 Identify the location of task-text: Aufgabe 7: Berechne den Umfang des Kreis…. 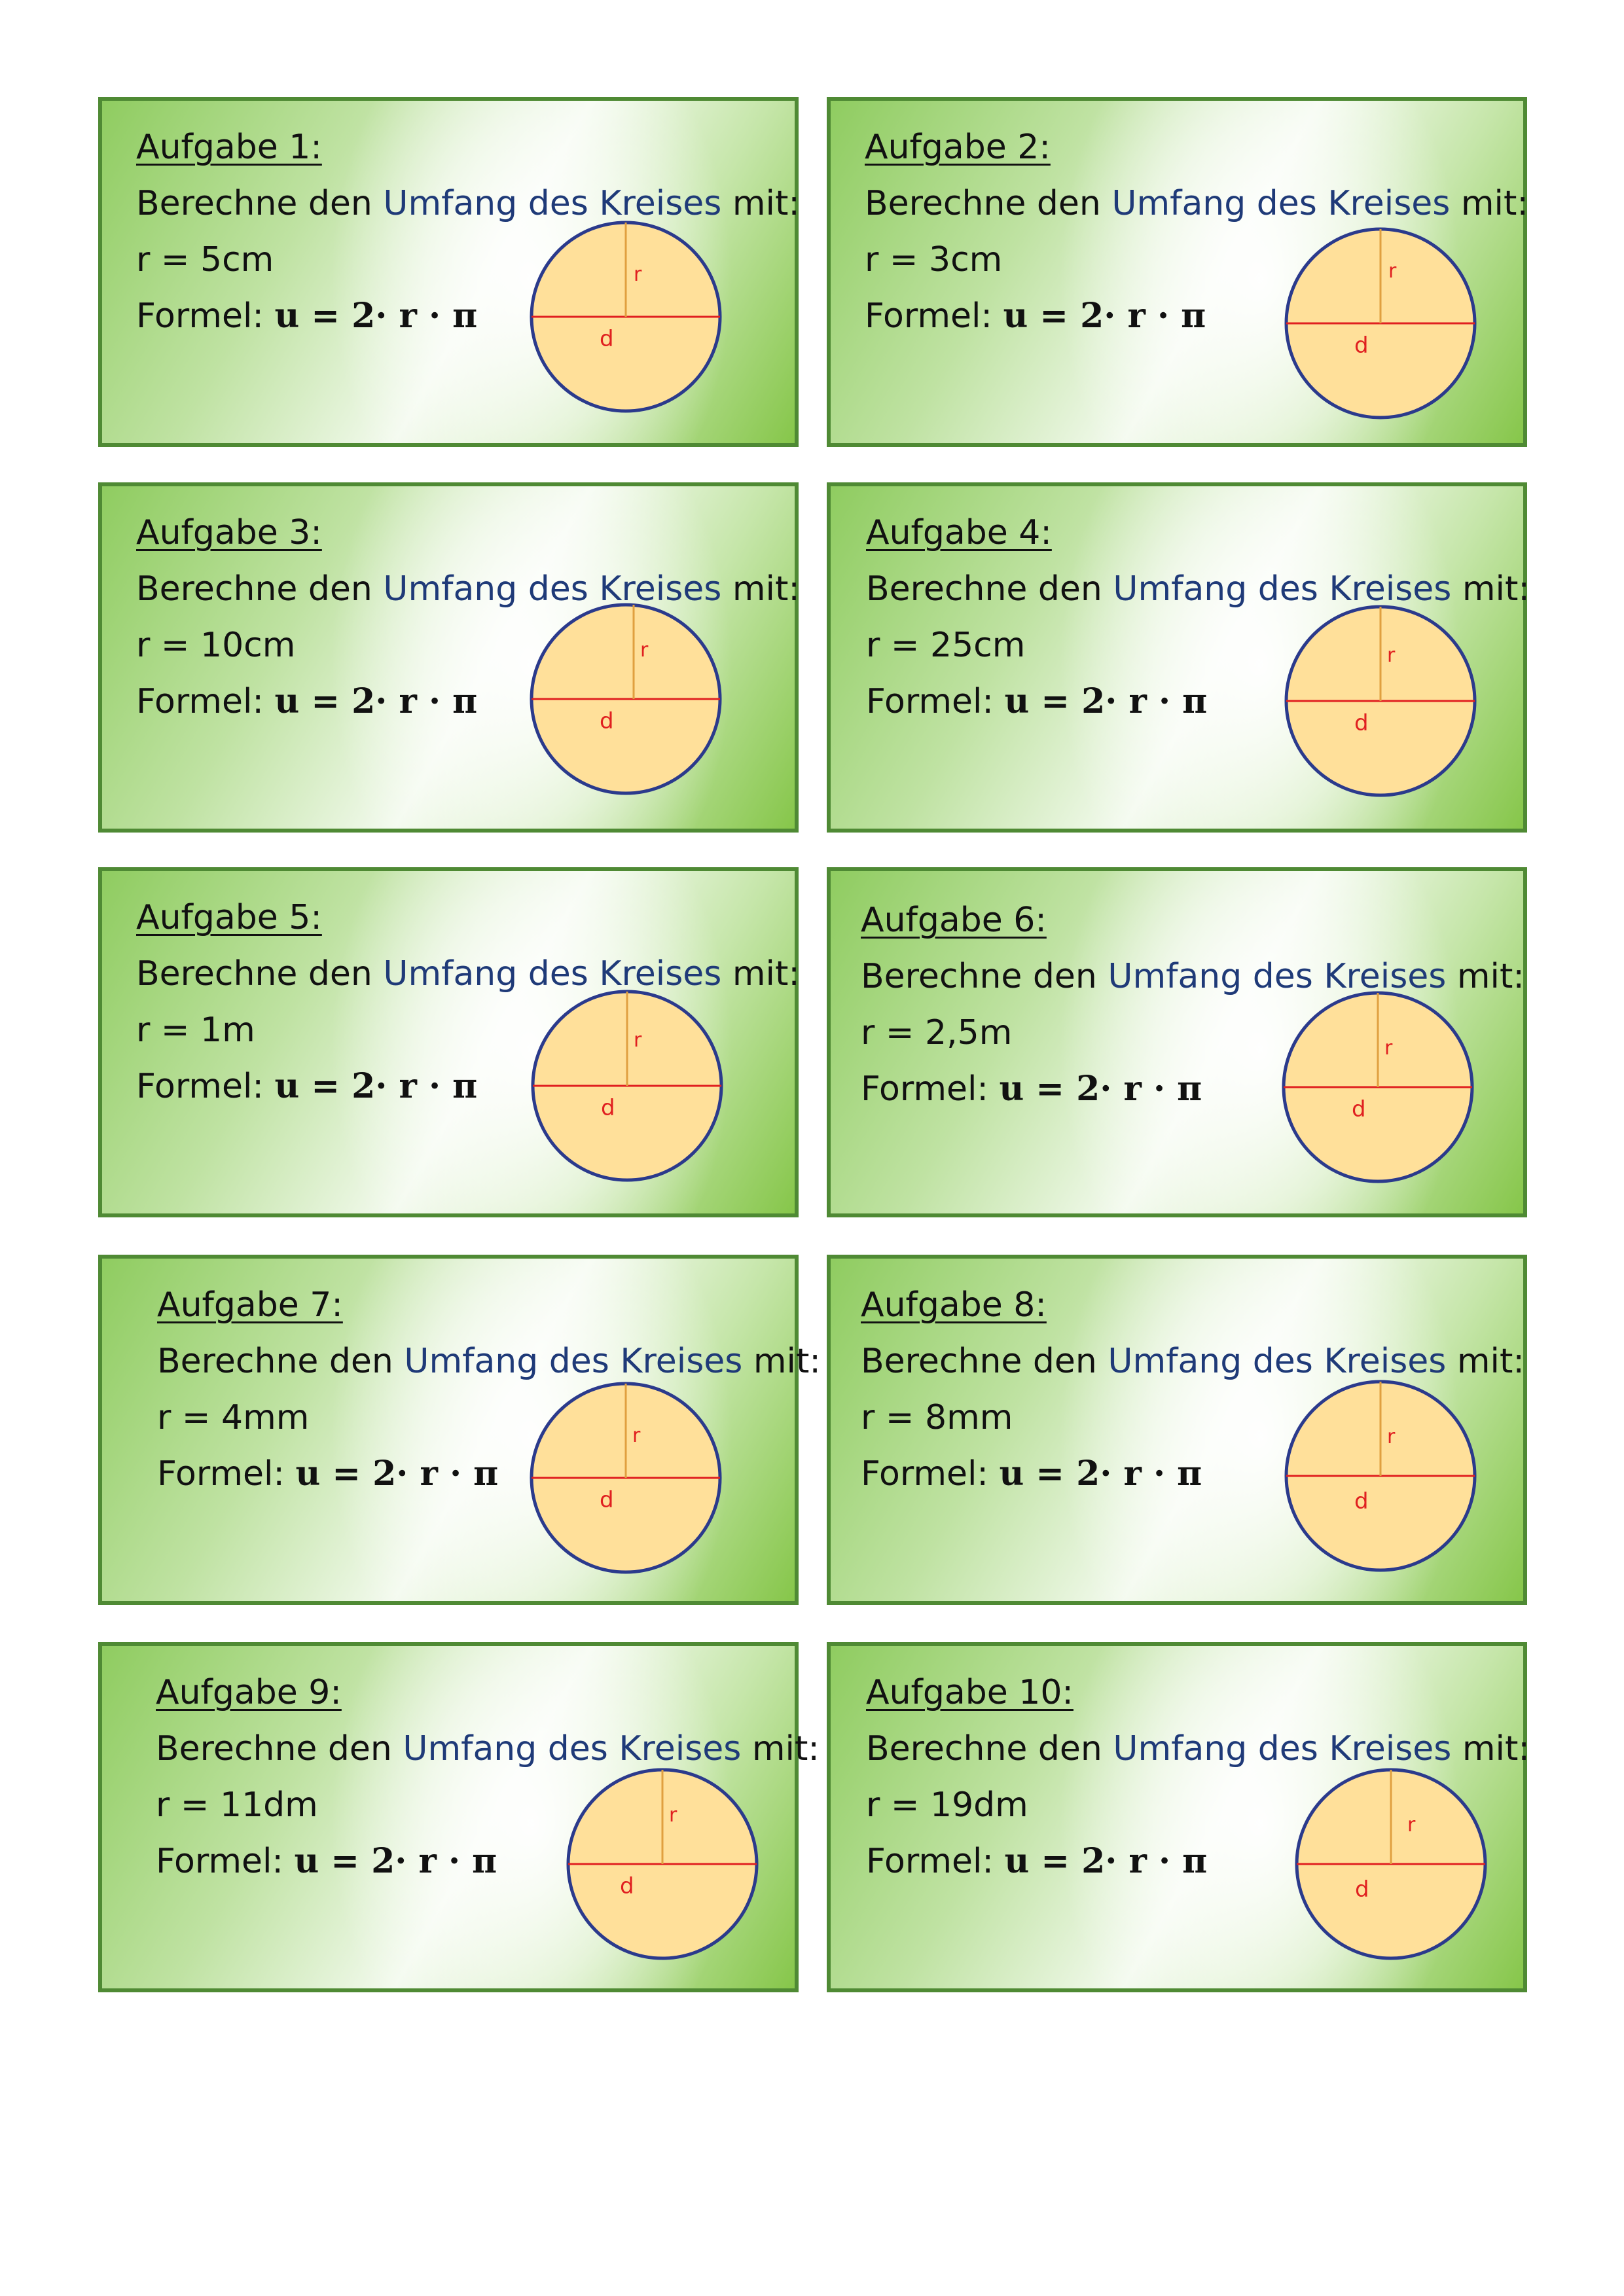
(489, 1389).